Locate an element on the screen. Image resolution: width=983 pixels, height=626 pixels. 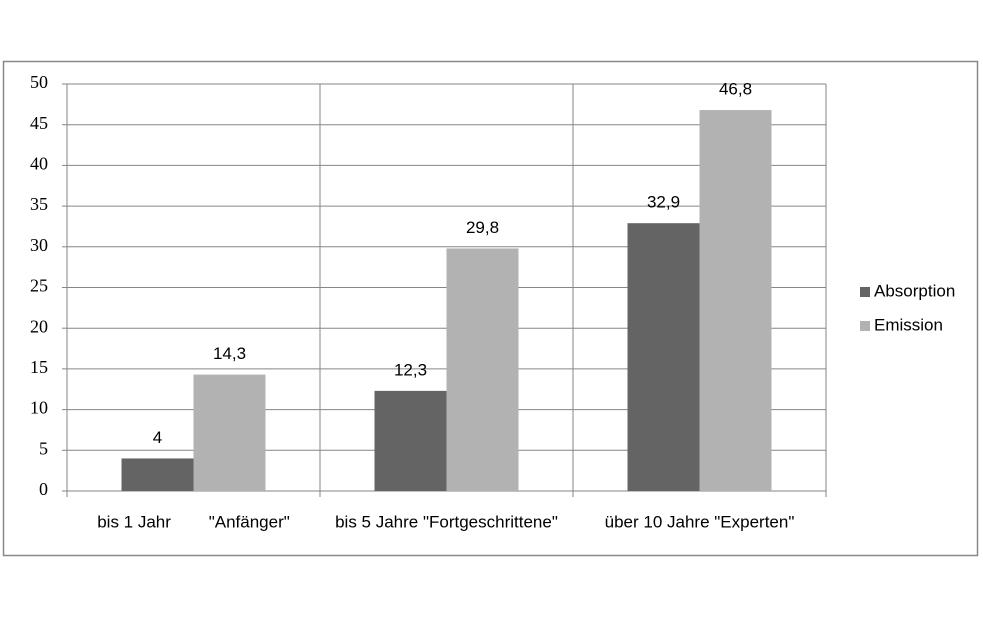
y-tick-label: 10 is located at coordinates (39, 408).